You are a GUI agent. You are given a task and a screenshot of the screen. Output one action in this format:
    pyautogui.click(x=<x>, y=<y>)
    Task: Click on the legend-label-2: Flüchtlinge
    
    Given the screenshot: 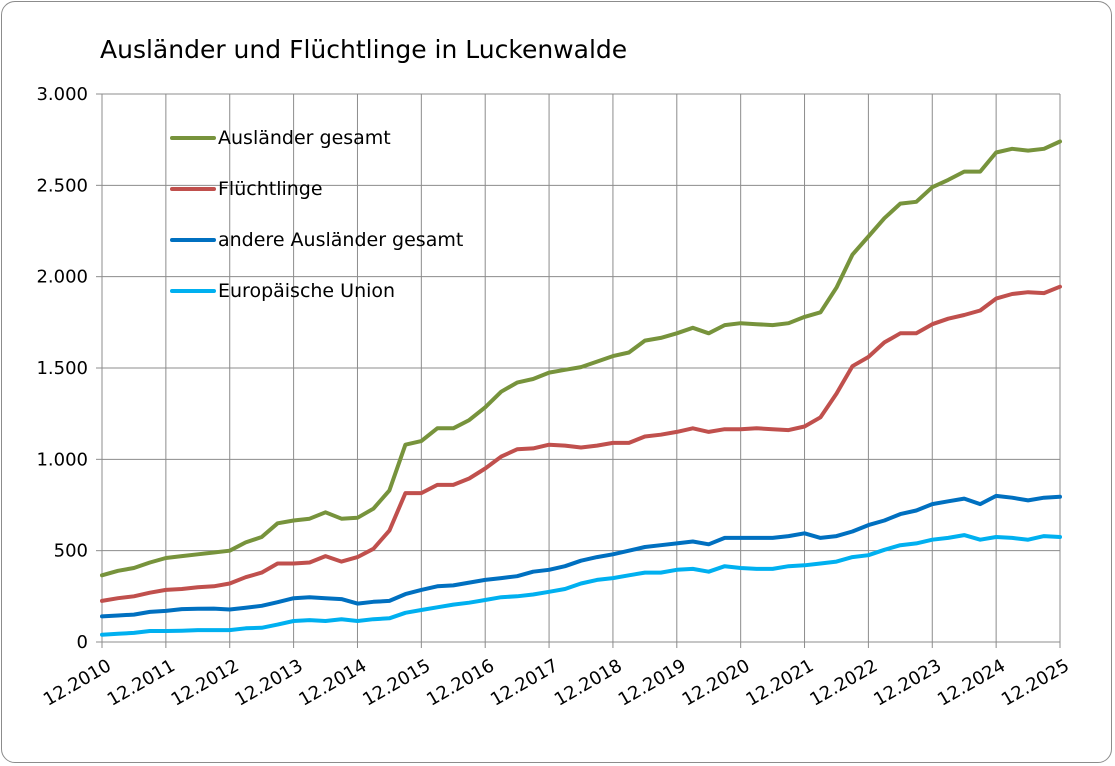 What is the action you would take?
    pyautogui.click(x=270, y=189)
    